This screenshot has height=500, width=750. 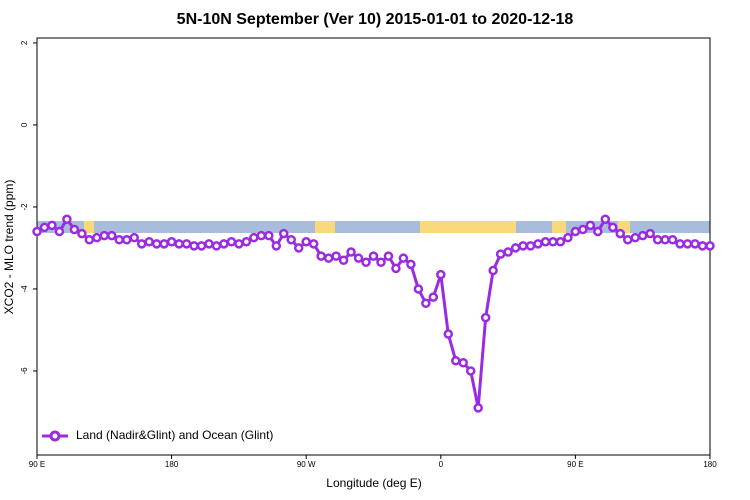 I want to click on ocean-band, so click(x=373, y=227).